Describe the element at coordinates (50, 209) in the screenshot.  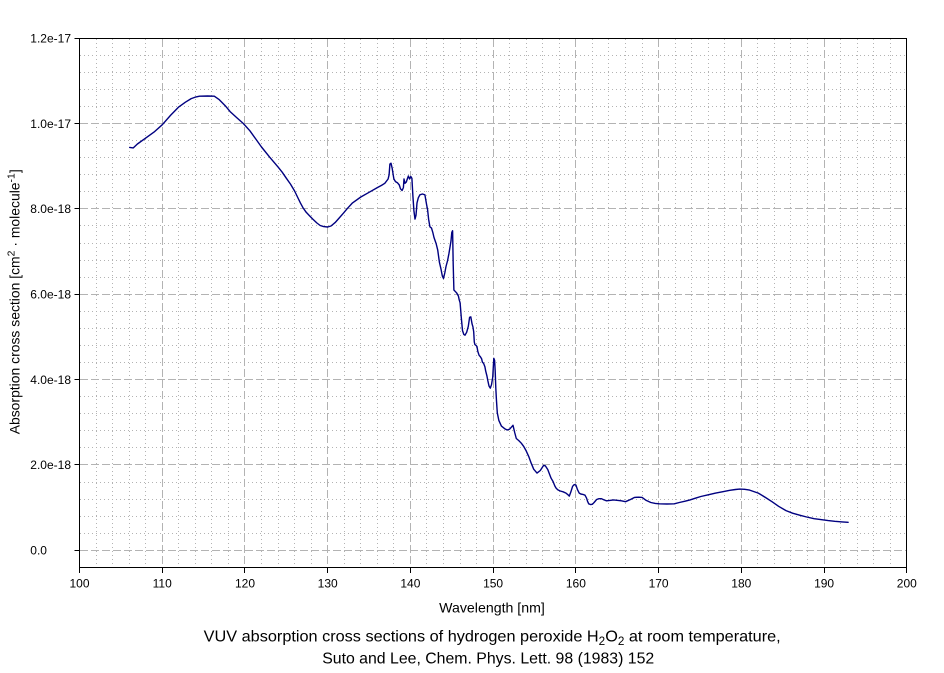
I see `svg-text: 8.0e-18` at that location.